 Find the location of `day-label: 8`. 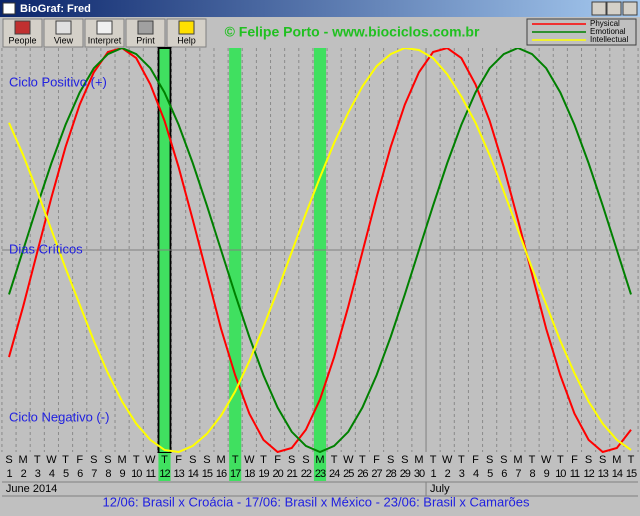

day-label: 8 is located at coordinates (532, 474).